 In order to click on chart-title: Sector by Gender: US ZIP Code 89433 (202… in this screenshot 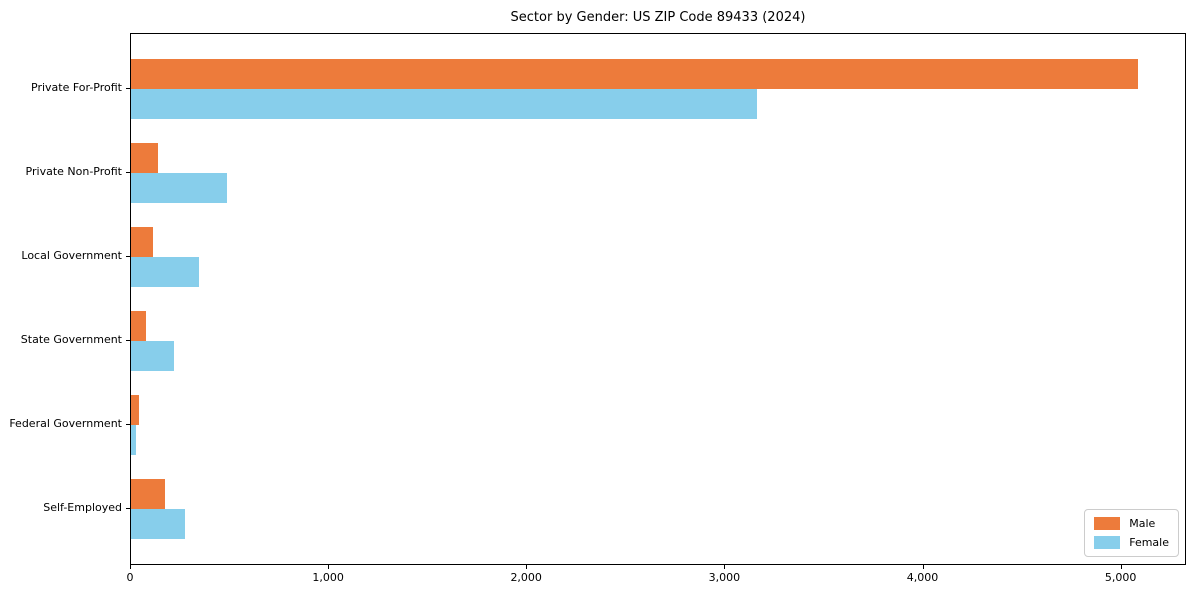, I will do `click(658, 17)`.